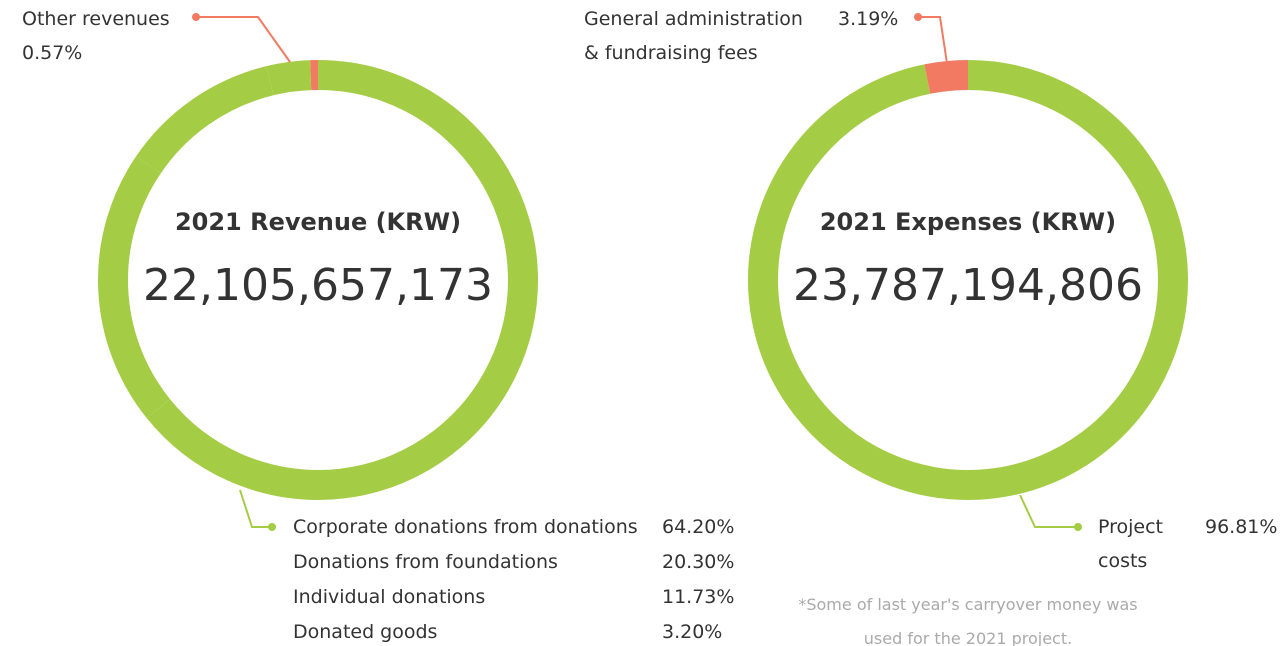 The image size is (1281, 646). What do you see at coordinates (692, 632) in the screenshot?
I see `value-label: 3.20%` at bounding box center [692, 632].